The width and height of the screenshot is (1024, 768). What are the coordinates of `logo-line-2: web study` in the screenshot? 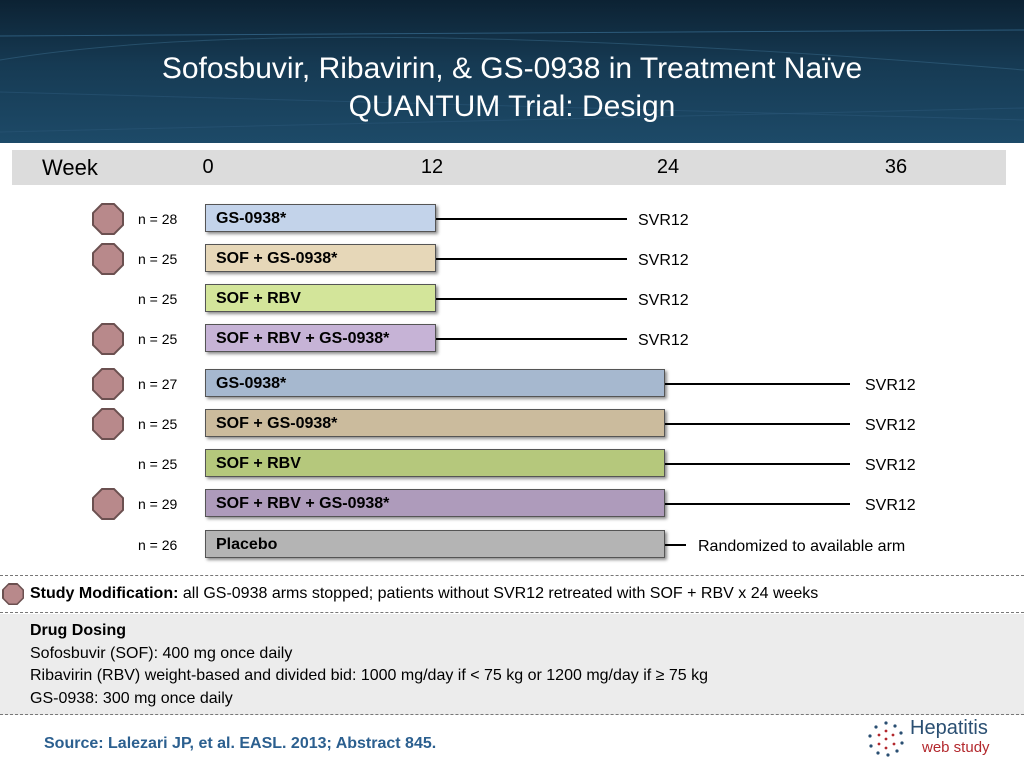 It's located at (956, 747).